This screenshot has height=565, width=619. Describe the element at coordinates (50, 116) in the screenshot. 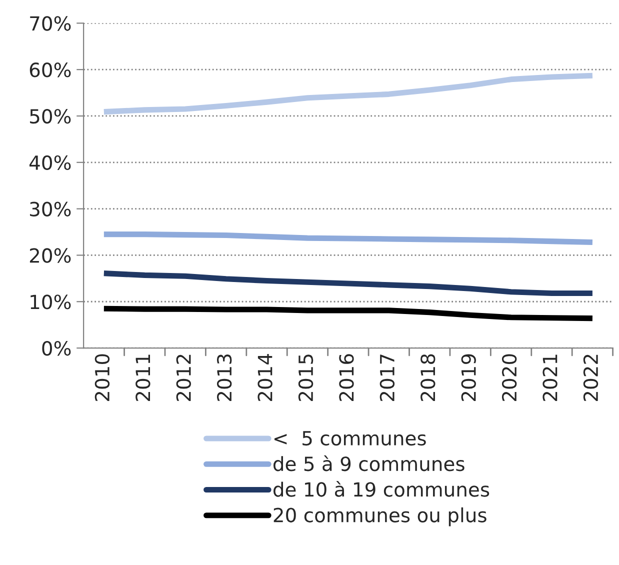

I see `y-tick-label: 50%` at that location.